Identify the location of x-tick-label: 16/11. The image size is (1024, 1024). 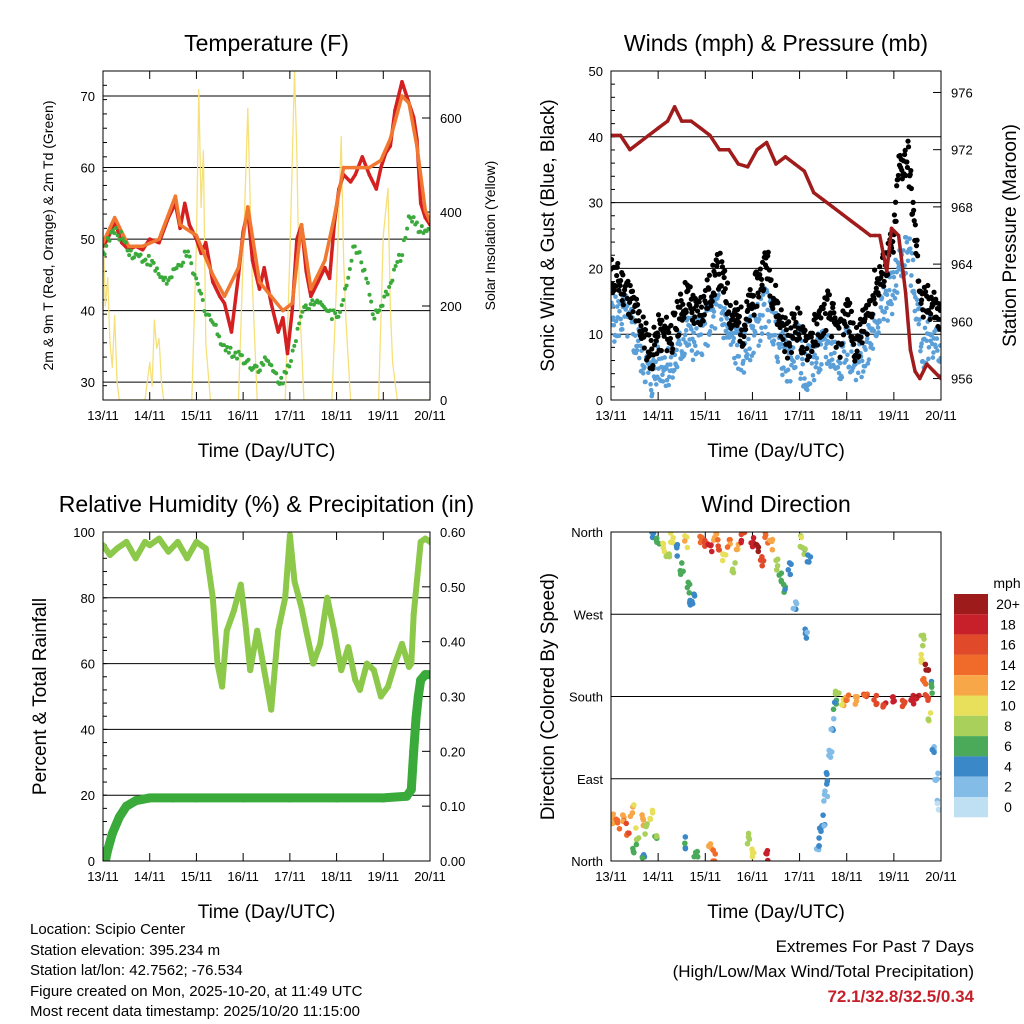
(243, 876).